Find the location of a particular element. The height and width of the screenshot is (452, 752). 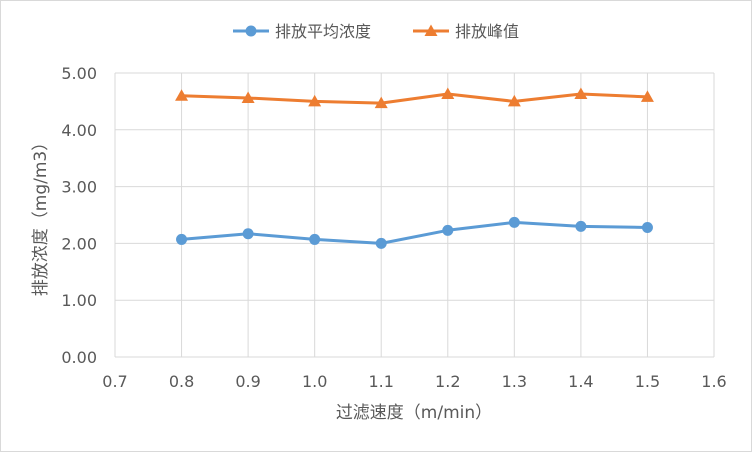

x-tick-label: 0.8 is located at coordinates (181, 381).